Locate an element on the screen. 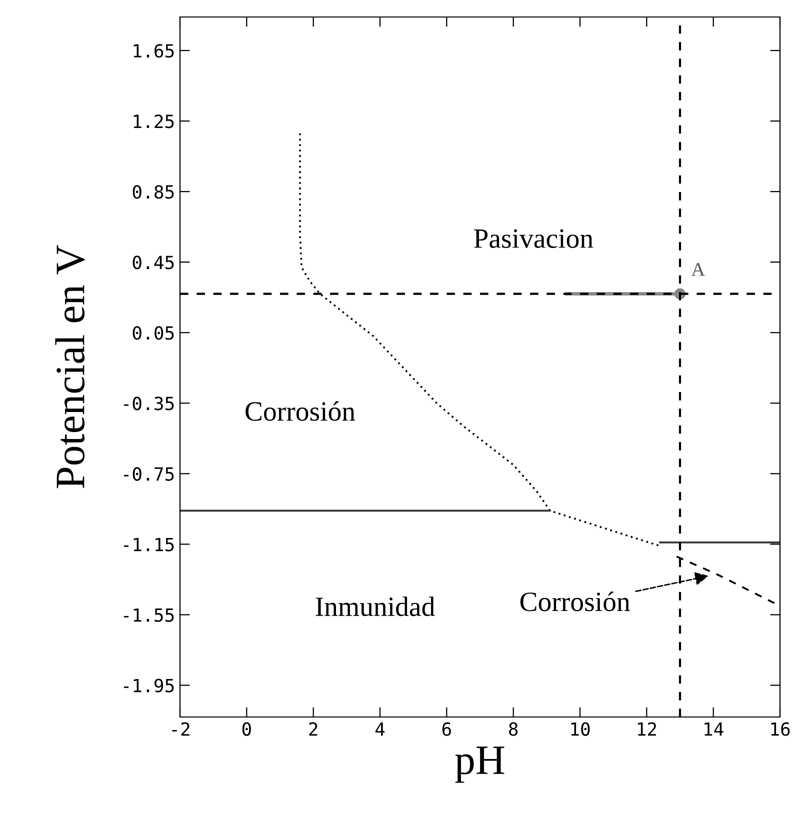  x-tick-label: 16 is located at coordinates (780, 729).